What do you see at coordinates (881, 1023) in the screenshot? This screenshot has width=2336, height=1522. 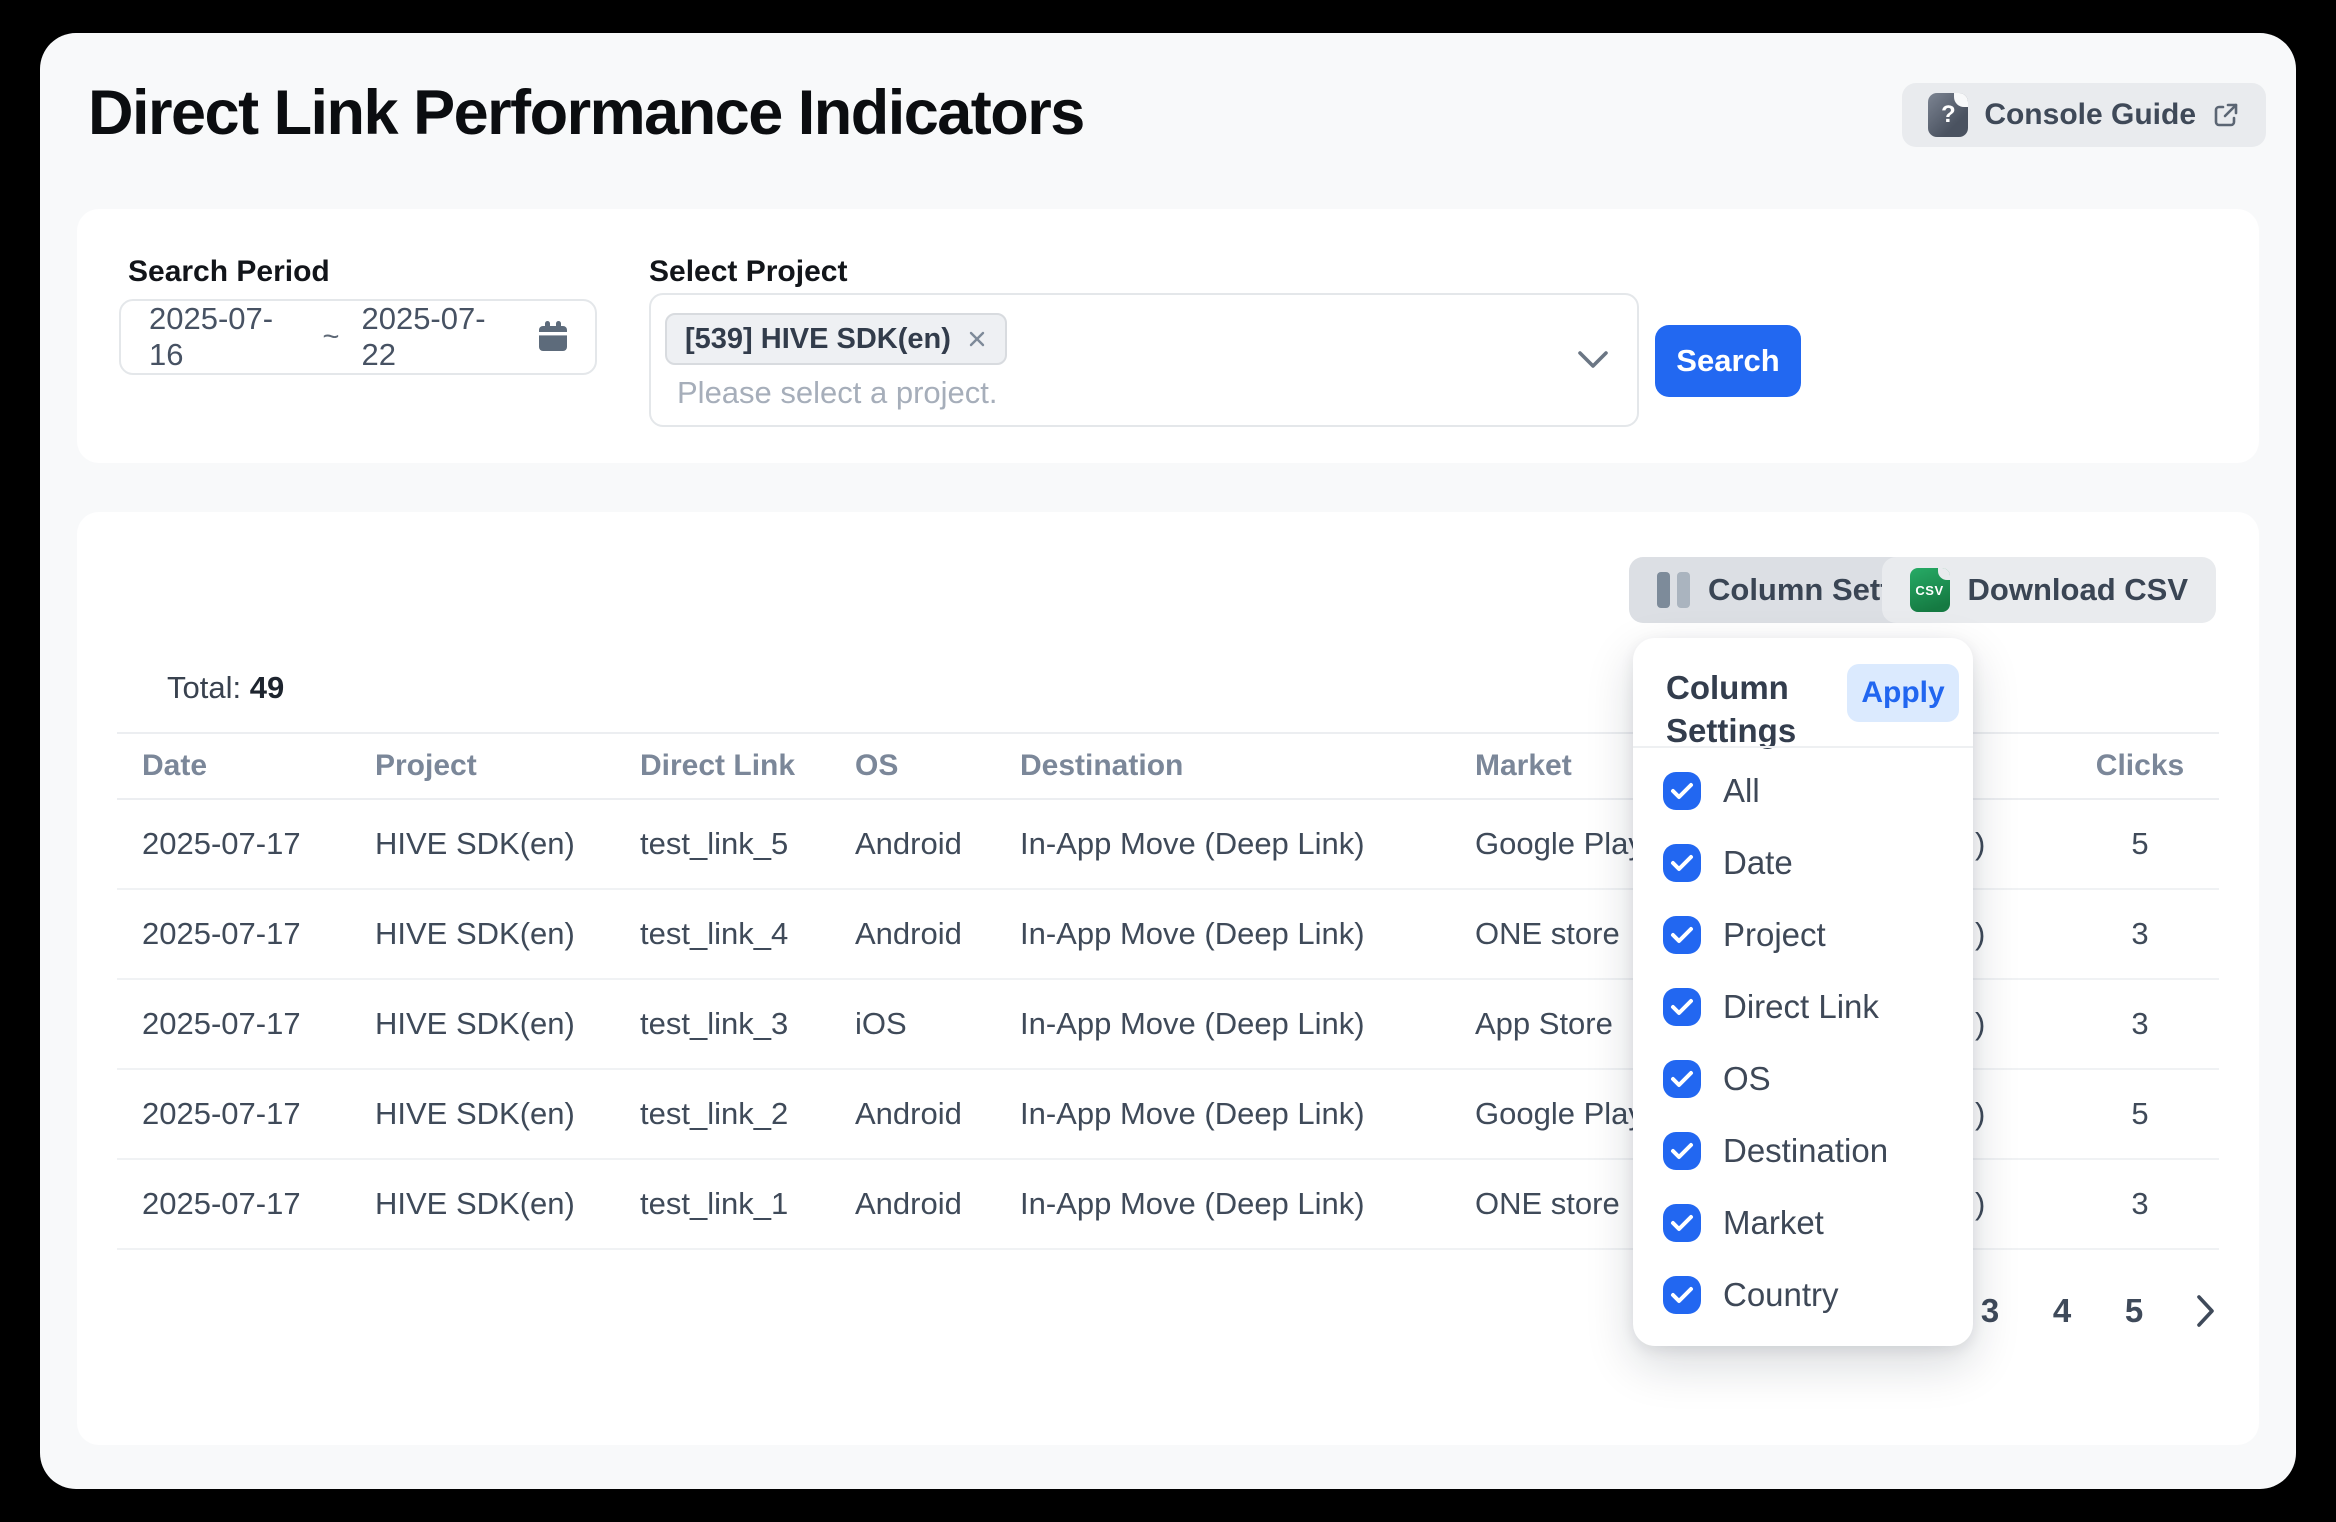 I see `cell-os: iOS` at bounding box center [881, 1023].